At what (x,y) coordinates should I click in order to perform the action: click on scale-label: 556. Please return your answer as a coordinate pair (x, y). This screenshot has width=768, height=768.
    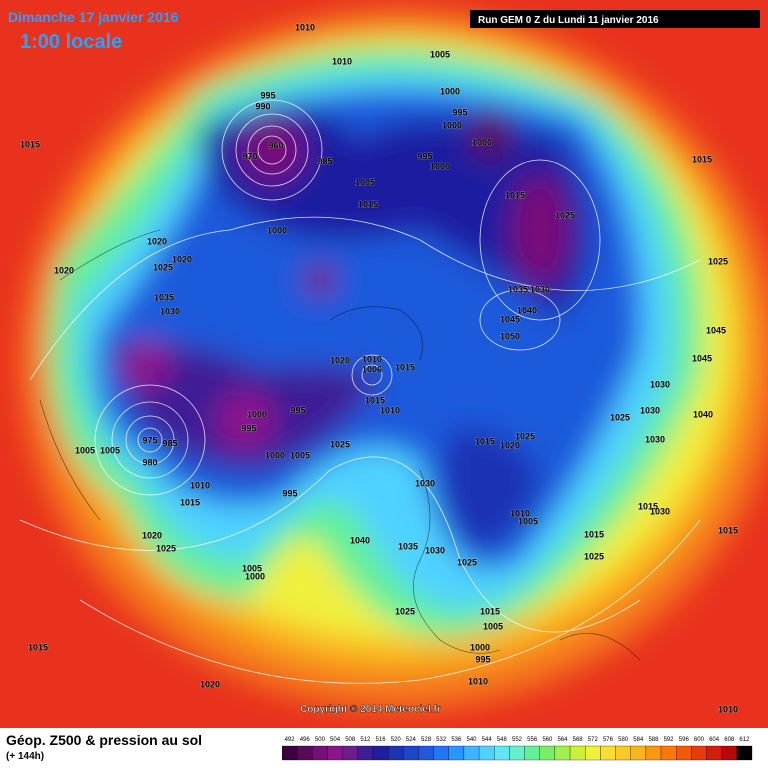
    Looking at the image, I should click on (532, 740).